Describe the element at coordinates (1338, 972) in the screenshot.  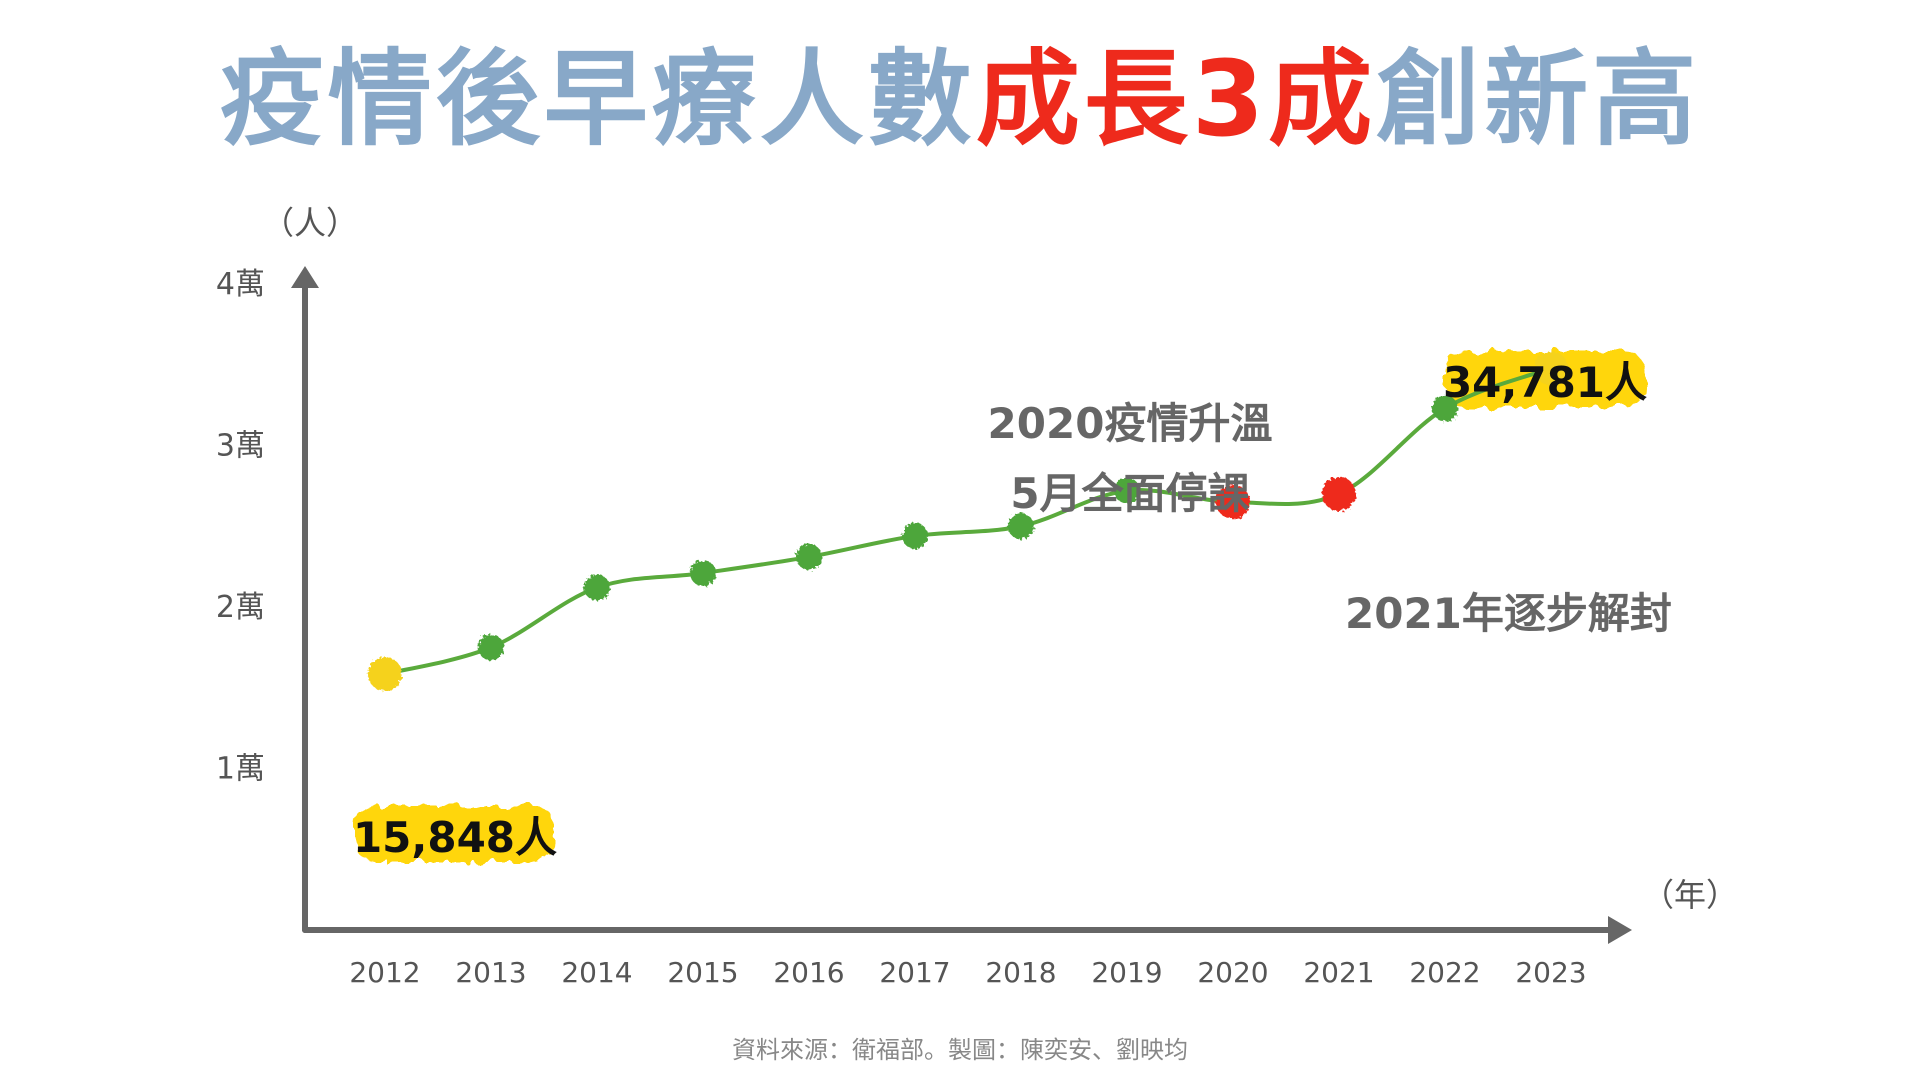
I see `x-tick-label-2021: 2021` at that location.